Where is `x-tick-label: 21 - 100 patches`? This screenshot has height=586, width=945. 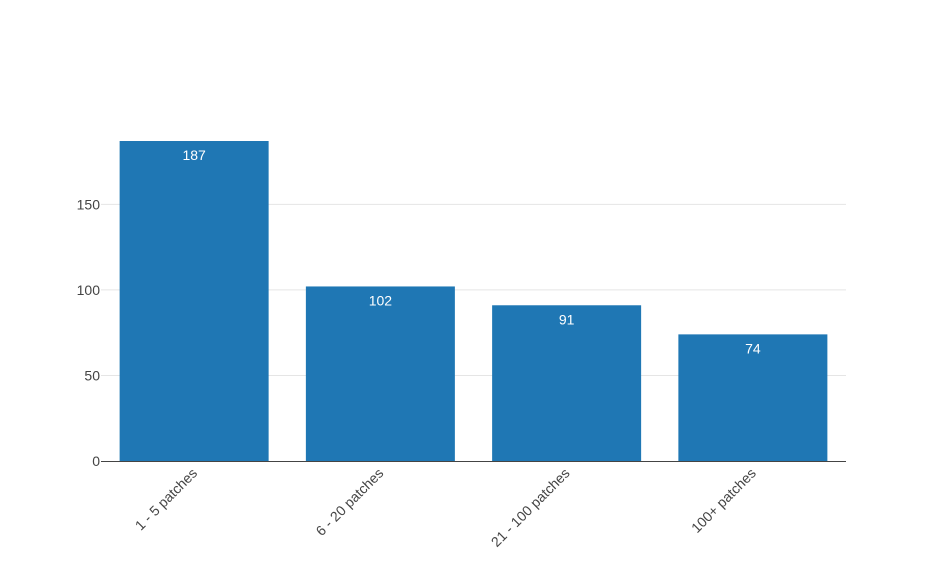
x-tick-label: 21 - 100 patches is located at coordinates (530, 507).